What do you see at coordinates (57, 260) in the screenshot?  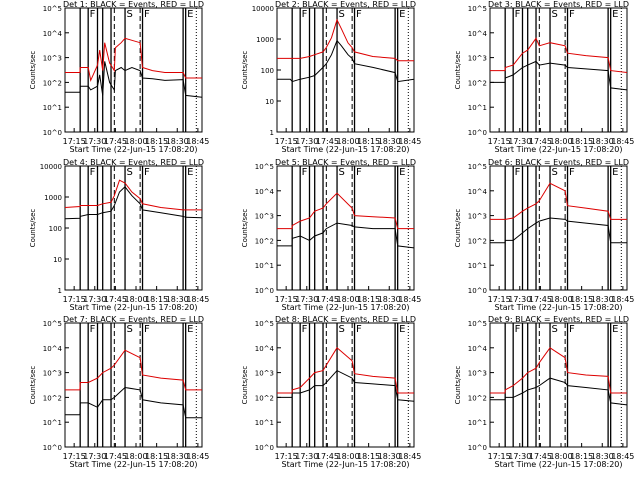 I see `y-tick-label: 10` at bounding box center [57, 260].